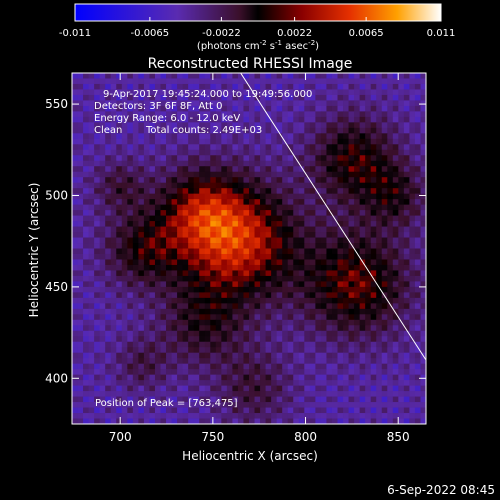  I want to click on x-tick-label: 750, so click(212, 437).